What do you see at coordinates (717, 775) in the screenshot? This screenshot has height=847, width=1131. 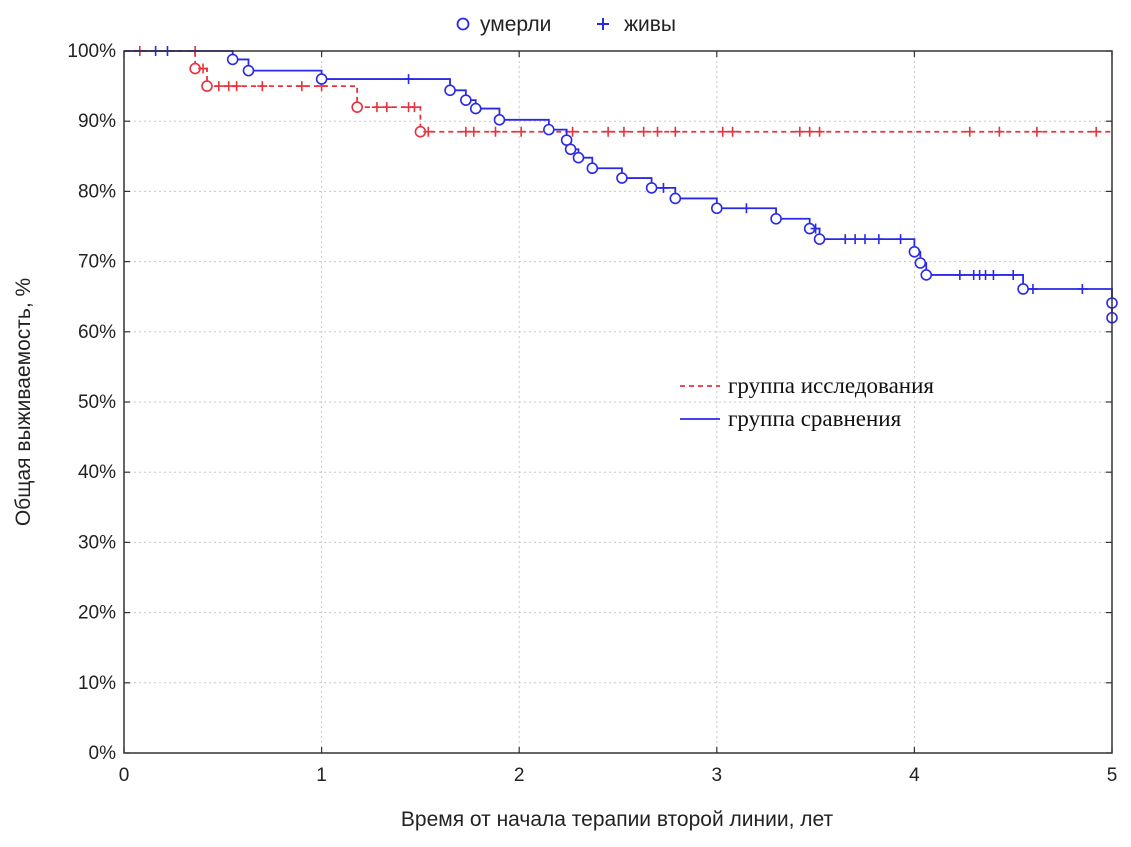 I see `x-tick-label: 3` at bounding box center [717, 775].